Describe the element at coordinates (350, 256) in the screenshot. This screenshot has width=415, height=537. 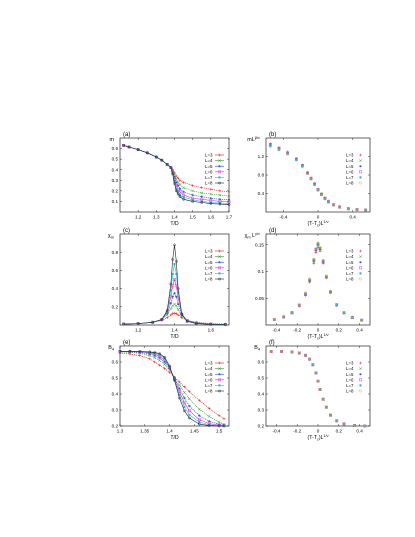
I see `legend-label: L=4` at that location.